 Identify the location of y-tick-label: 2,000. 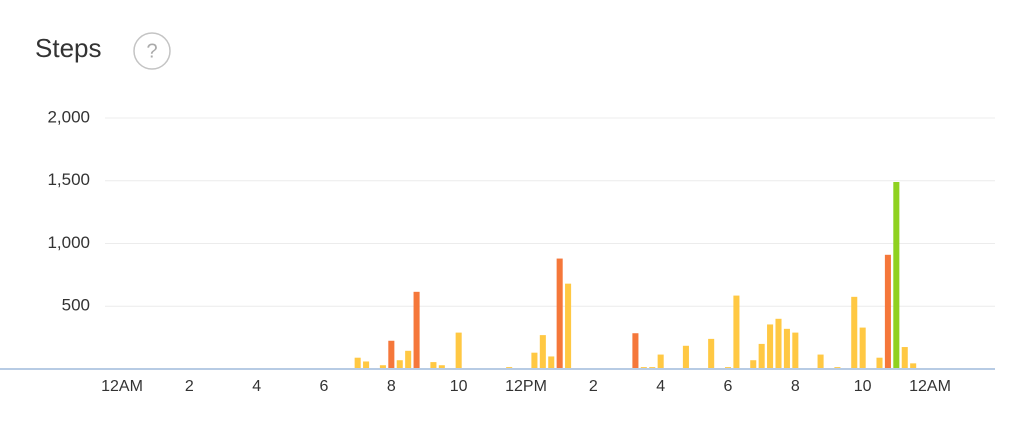
(68, 116).